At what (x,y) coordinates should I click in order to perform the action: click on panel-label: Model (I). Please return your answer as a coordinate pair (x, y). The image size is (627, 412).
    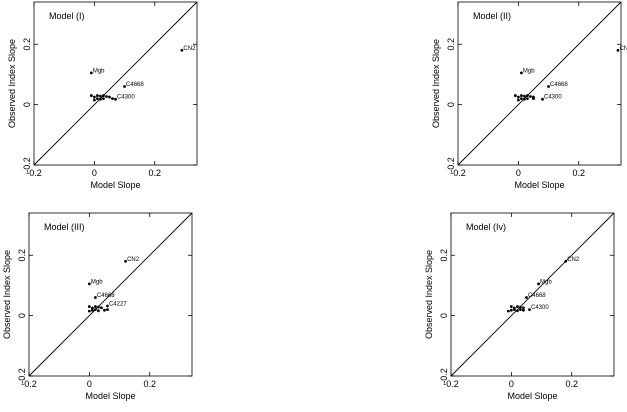
    Looking at the image, I should click on (67, 16).